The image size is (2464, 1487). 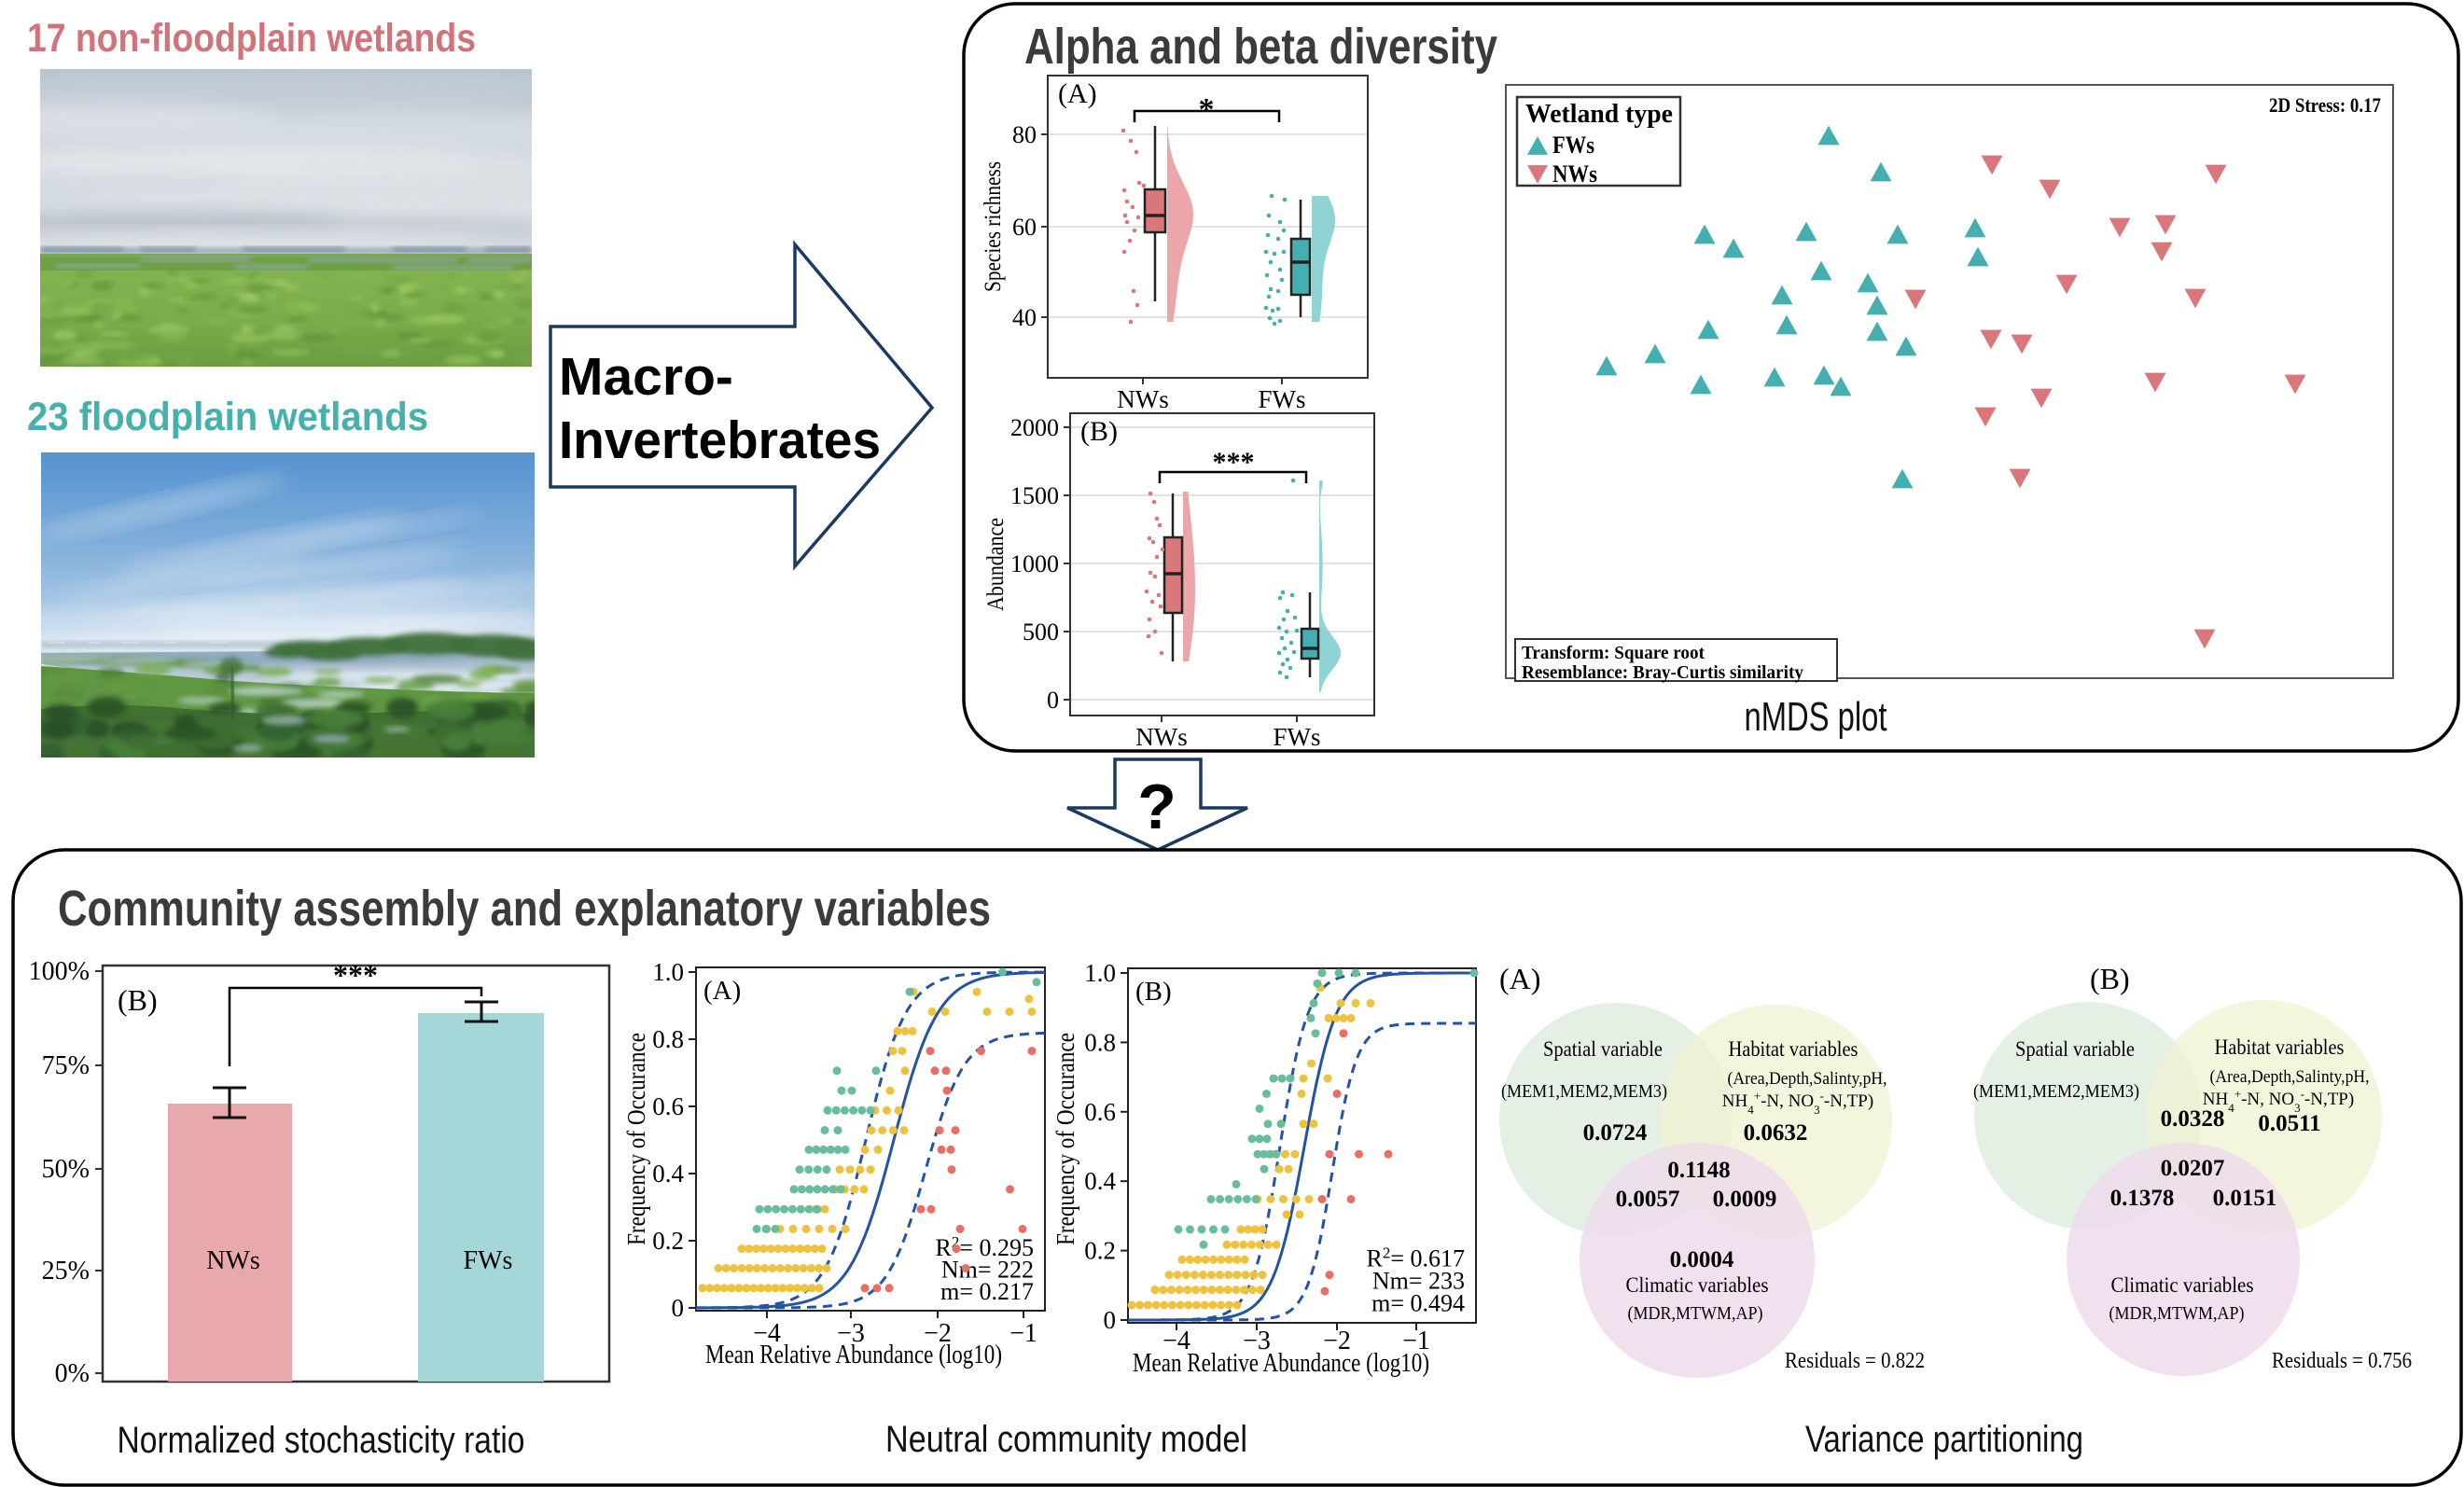 What do you see at coordinates (1034, 563) in the screenshot?
I see `svg-text: 1000` at bounding box center [1034, 563].